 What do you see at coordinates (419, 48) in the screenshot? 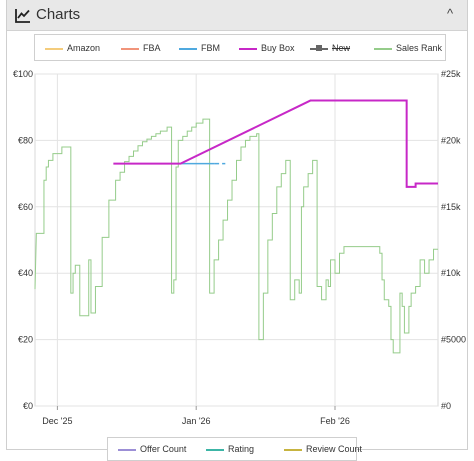
I see `legend-label: Sales Rank` at bounding box center [419, 48].